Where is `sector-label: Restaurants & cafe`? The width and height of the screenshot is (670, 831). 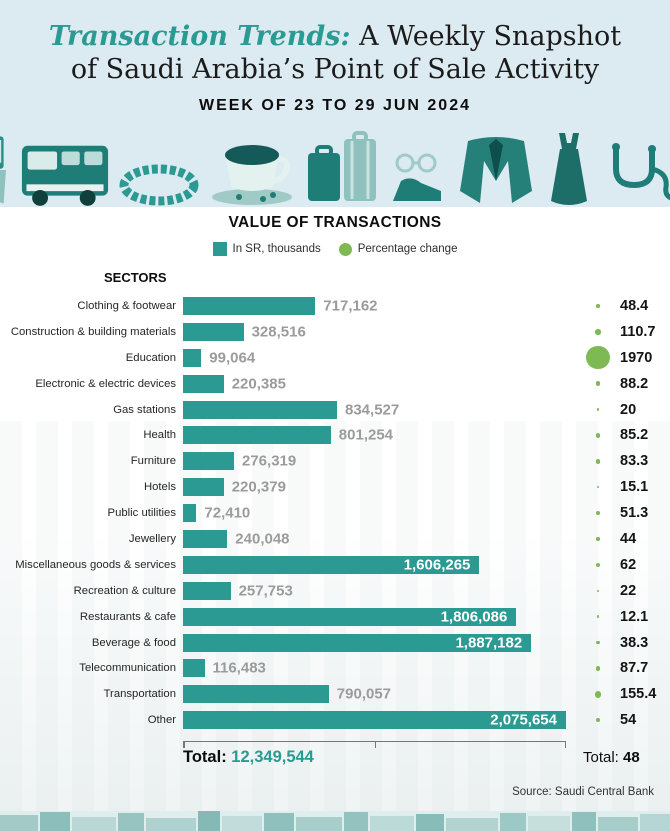
sector-label: Restaurants & cafe is located at coordinates (127, 616).